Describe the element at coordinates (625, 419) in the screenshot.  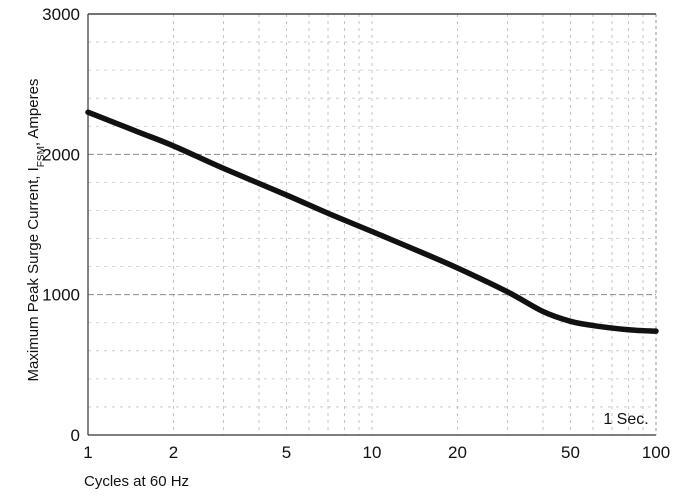
I see `annotation-1-sec: 1 Sec.` at that location.